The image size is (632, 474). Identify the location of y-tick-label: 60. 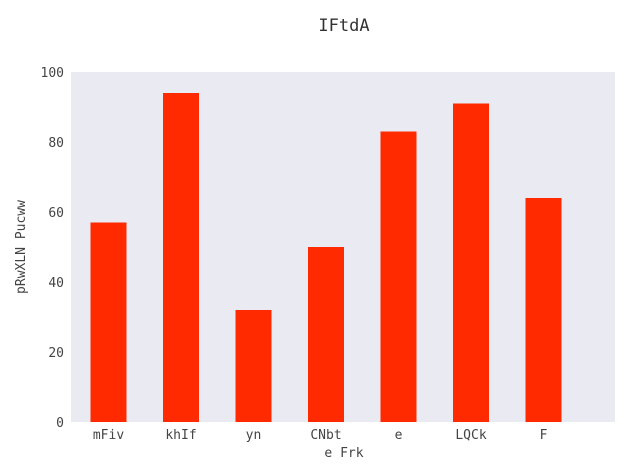
(56, 213).